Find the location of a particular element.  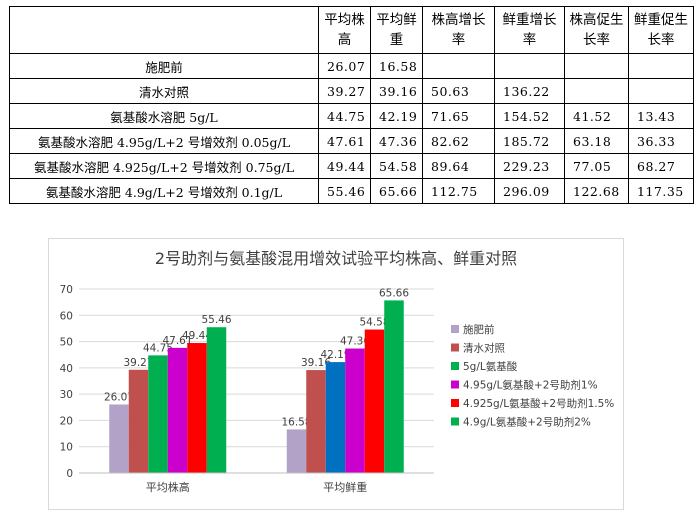

table-header-cell: 株高促生长率 is located at coordinates (596, 30).